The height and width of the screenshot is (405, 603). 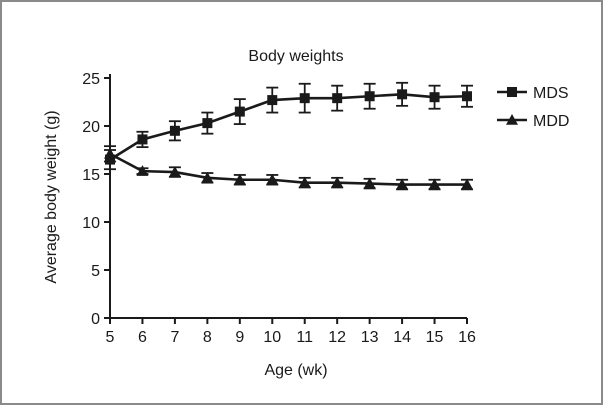 I want to click on x-tick-label: 5, so click(x=110, y=337).